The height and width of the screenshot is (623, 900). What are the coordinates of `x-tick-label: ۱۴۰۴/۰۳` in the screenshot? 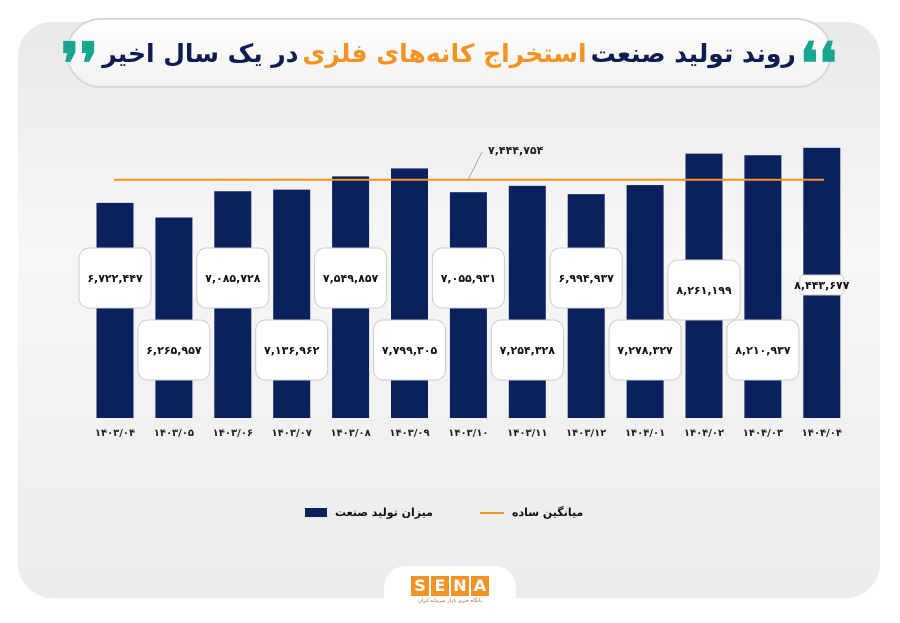 It's located at (763, 433).